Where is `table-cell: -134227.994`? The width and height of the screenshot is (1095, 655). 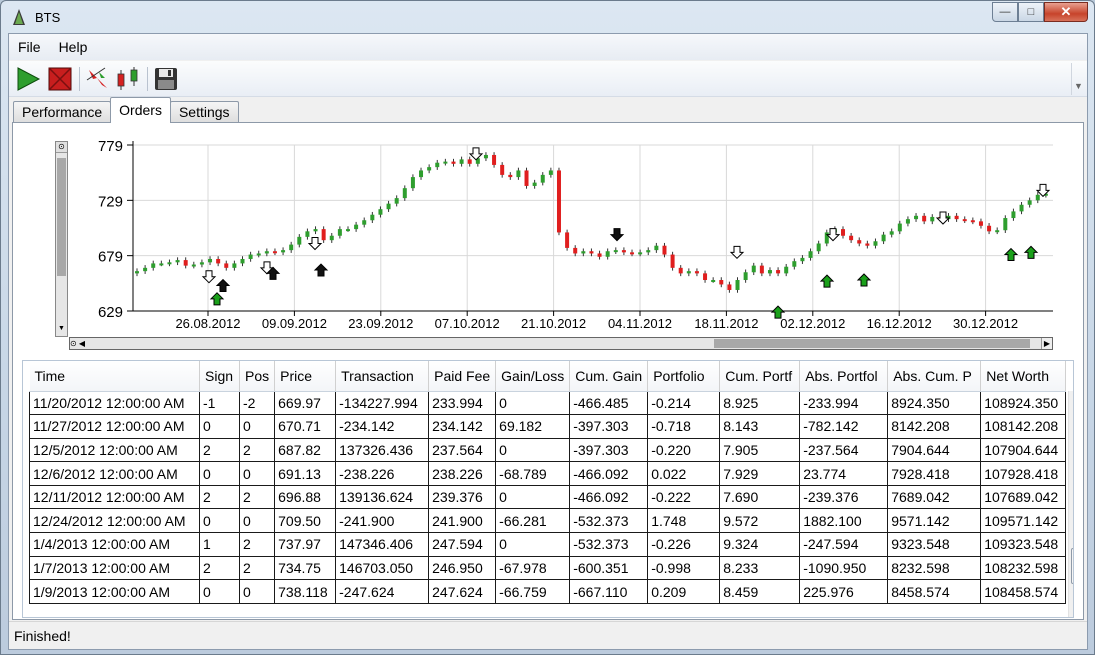 table-cell: -134227.994 is located at coordinates (382, 403).